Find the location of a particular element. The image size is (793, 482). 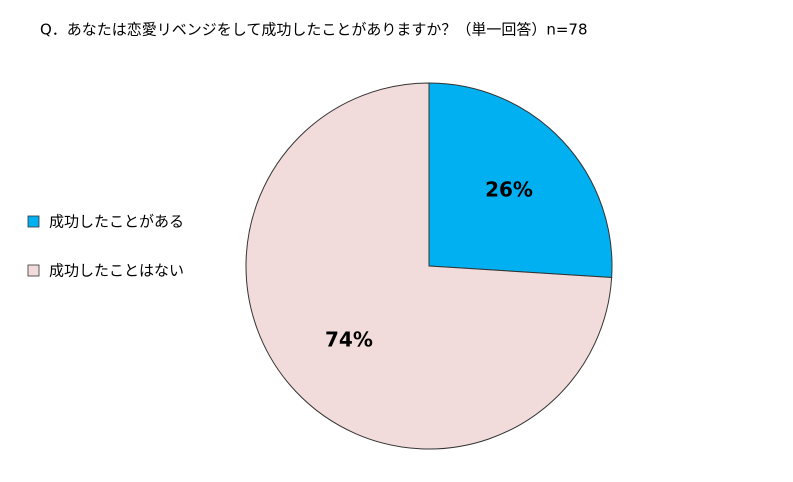

pie-slice is located at coordinates (520, 180).